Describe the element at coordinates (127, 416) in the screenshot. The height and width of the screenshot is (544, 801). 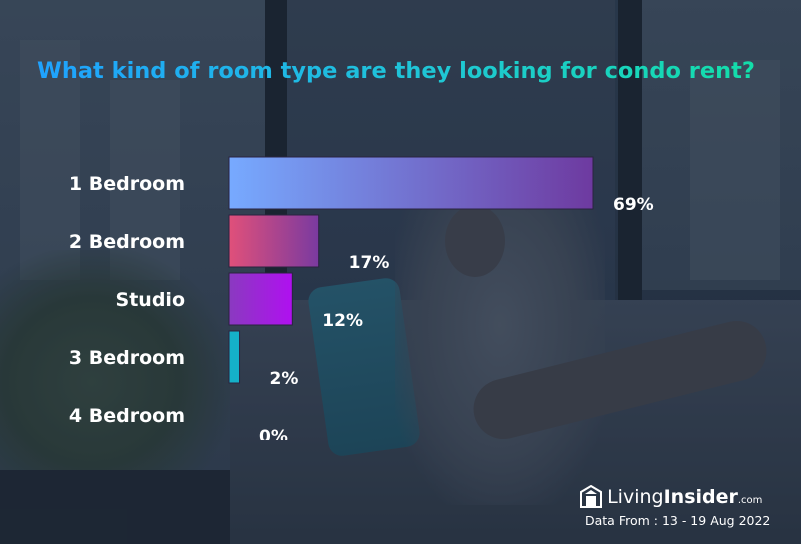
I see `category-label: 4 Bedroom` at that location.